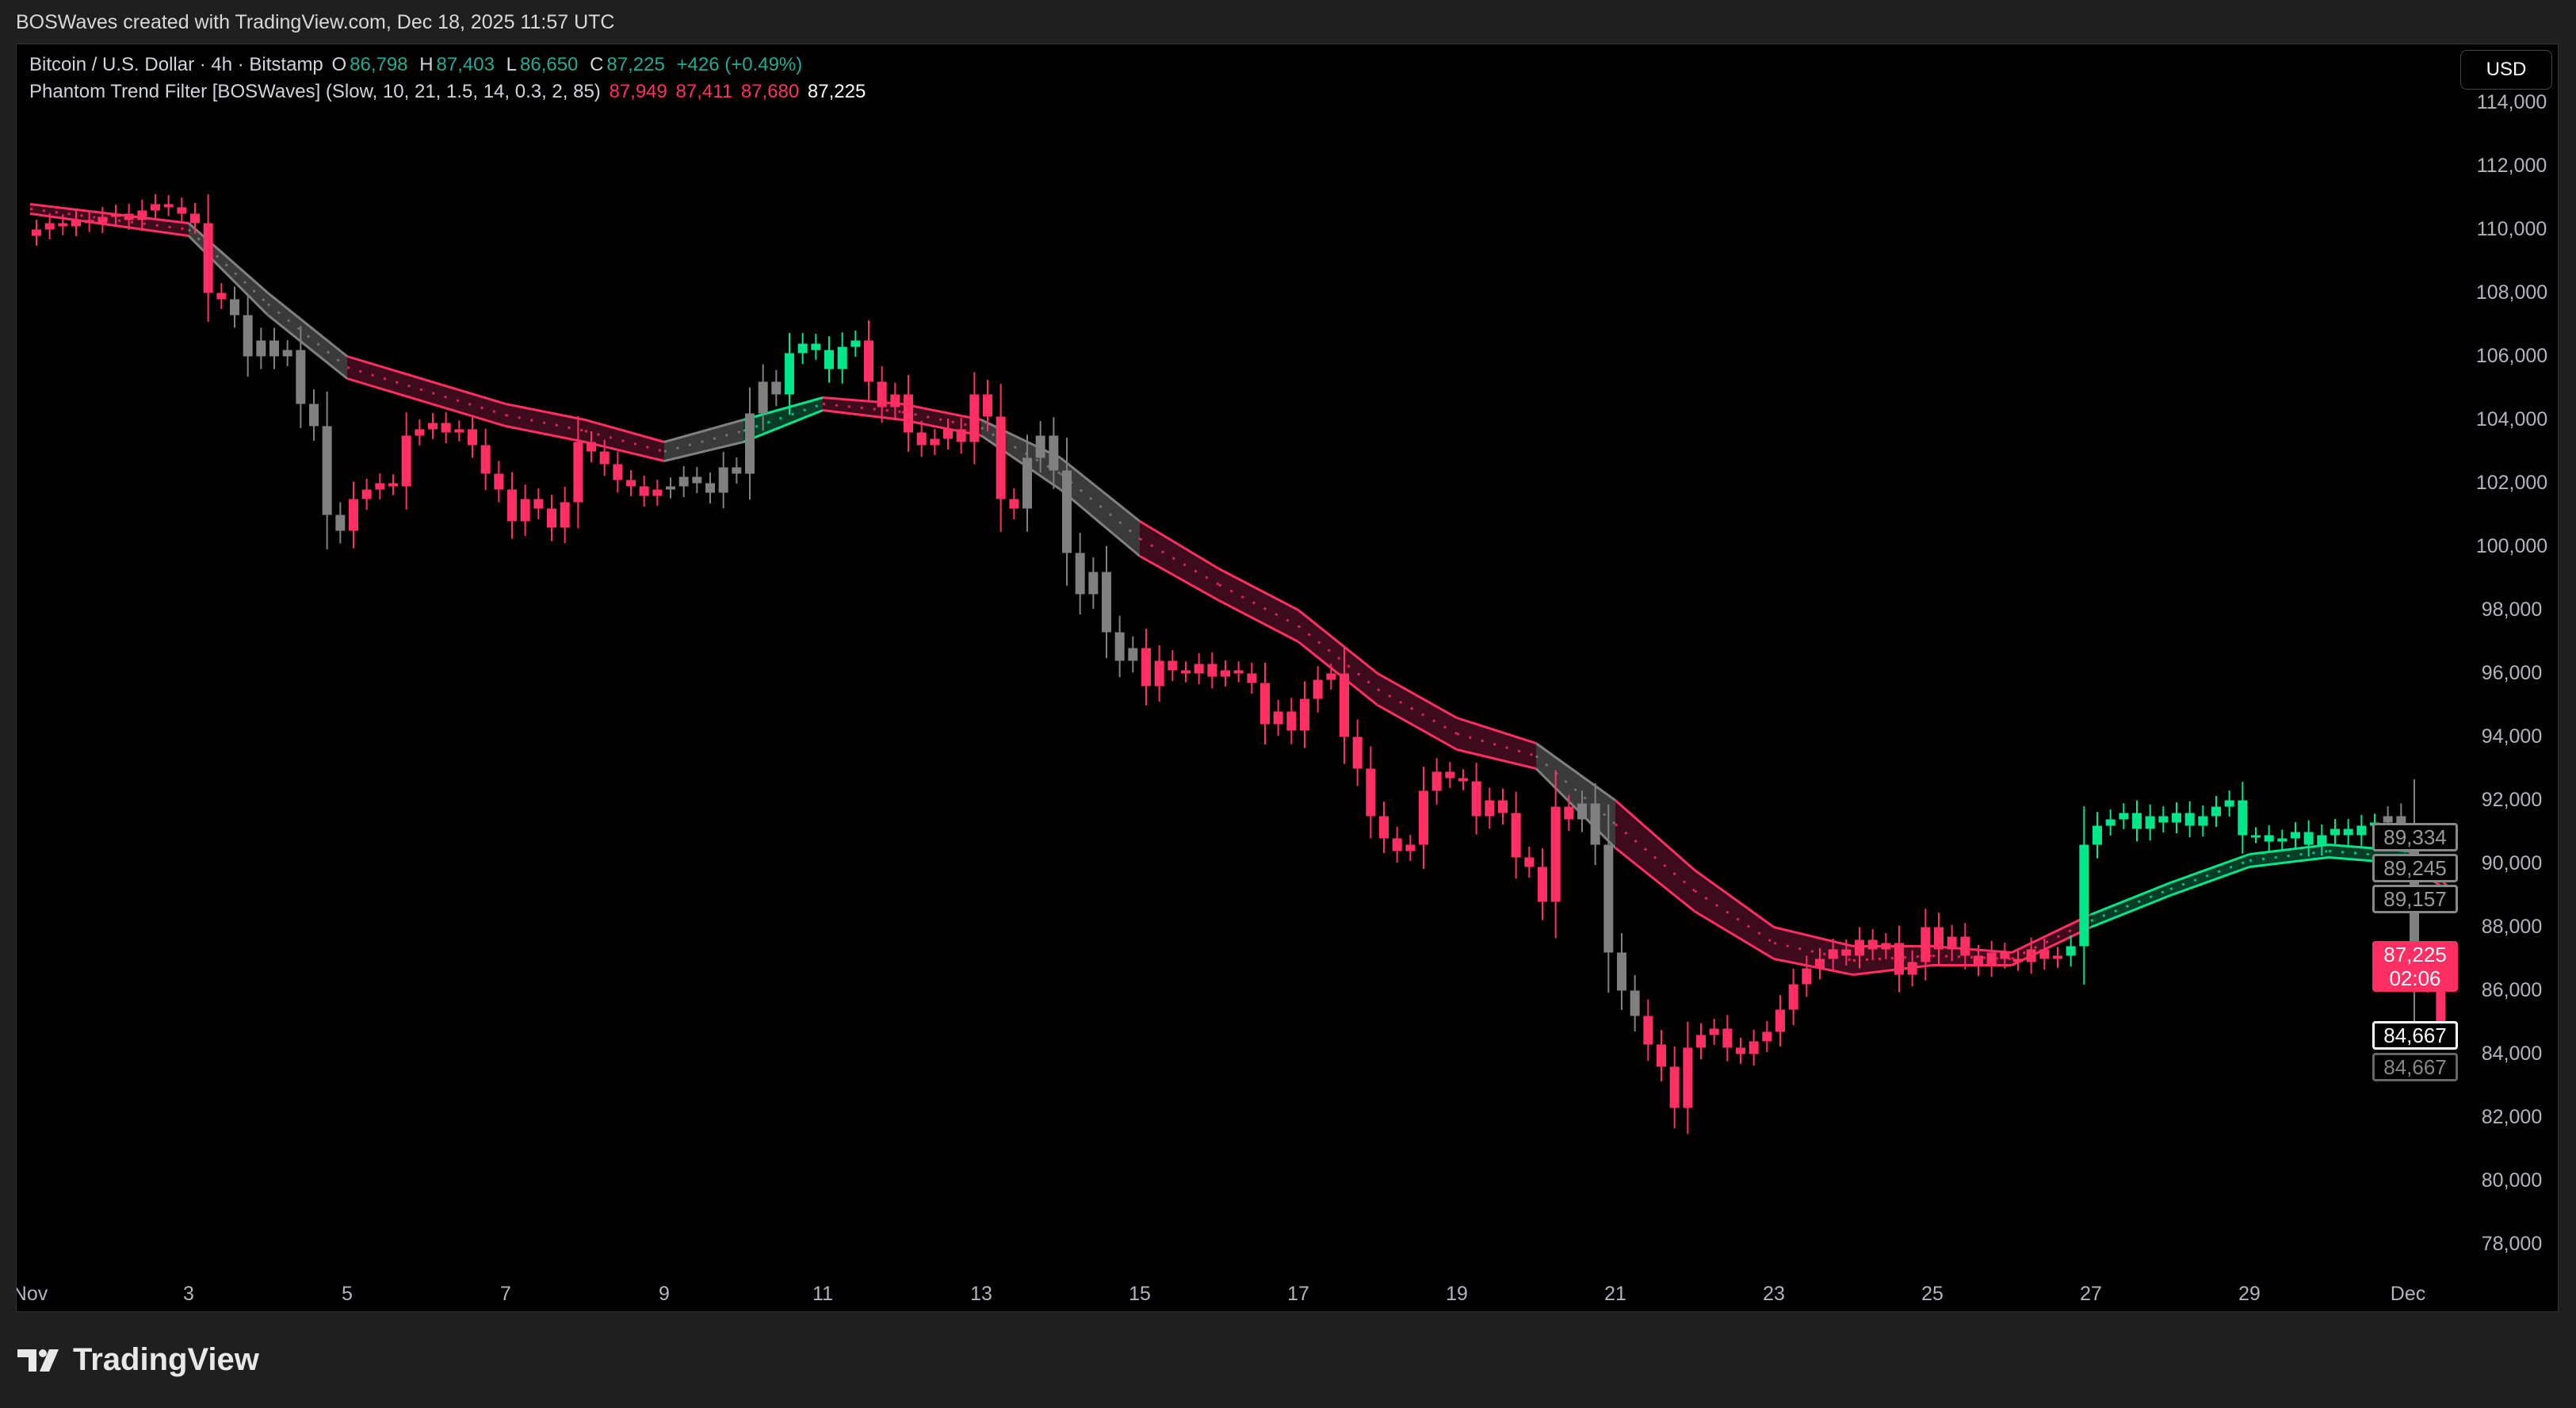 The height and width of the screenshot is (1408, 2576). I want to click on price-badge: 84,667, so click(2415, 1067).